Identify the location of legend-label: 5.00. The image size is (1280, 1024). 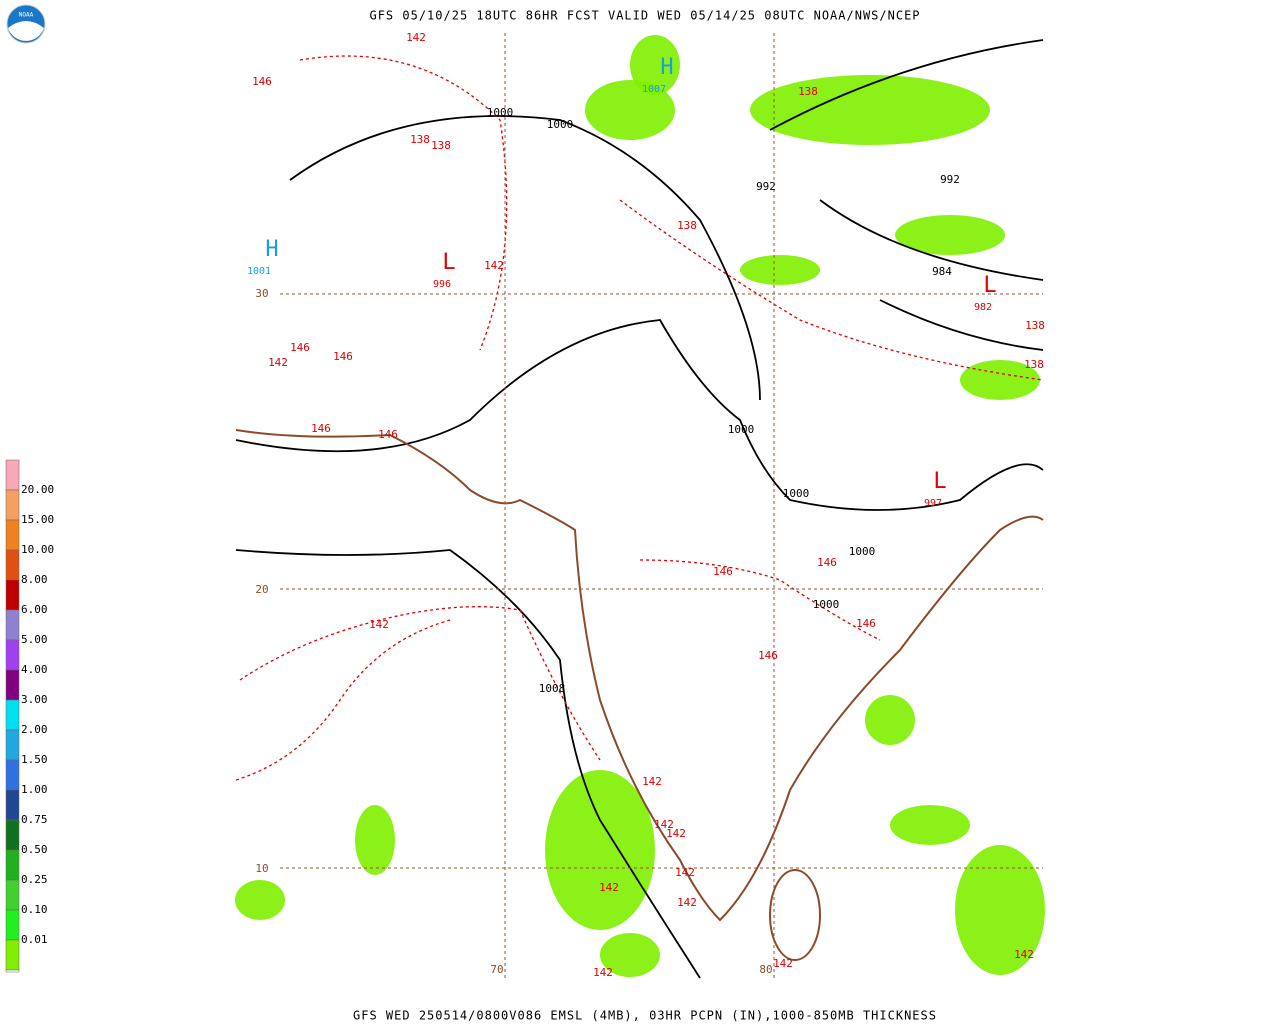
(34, 639).